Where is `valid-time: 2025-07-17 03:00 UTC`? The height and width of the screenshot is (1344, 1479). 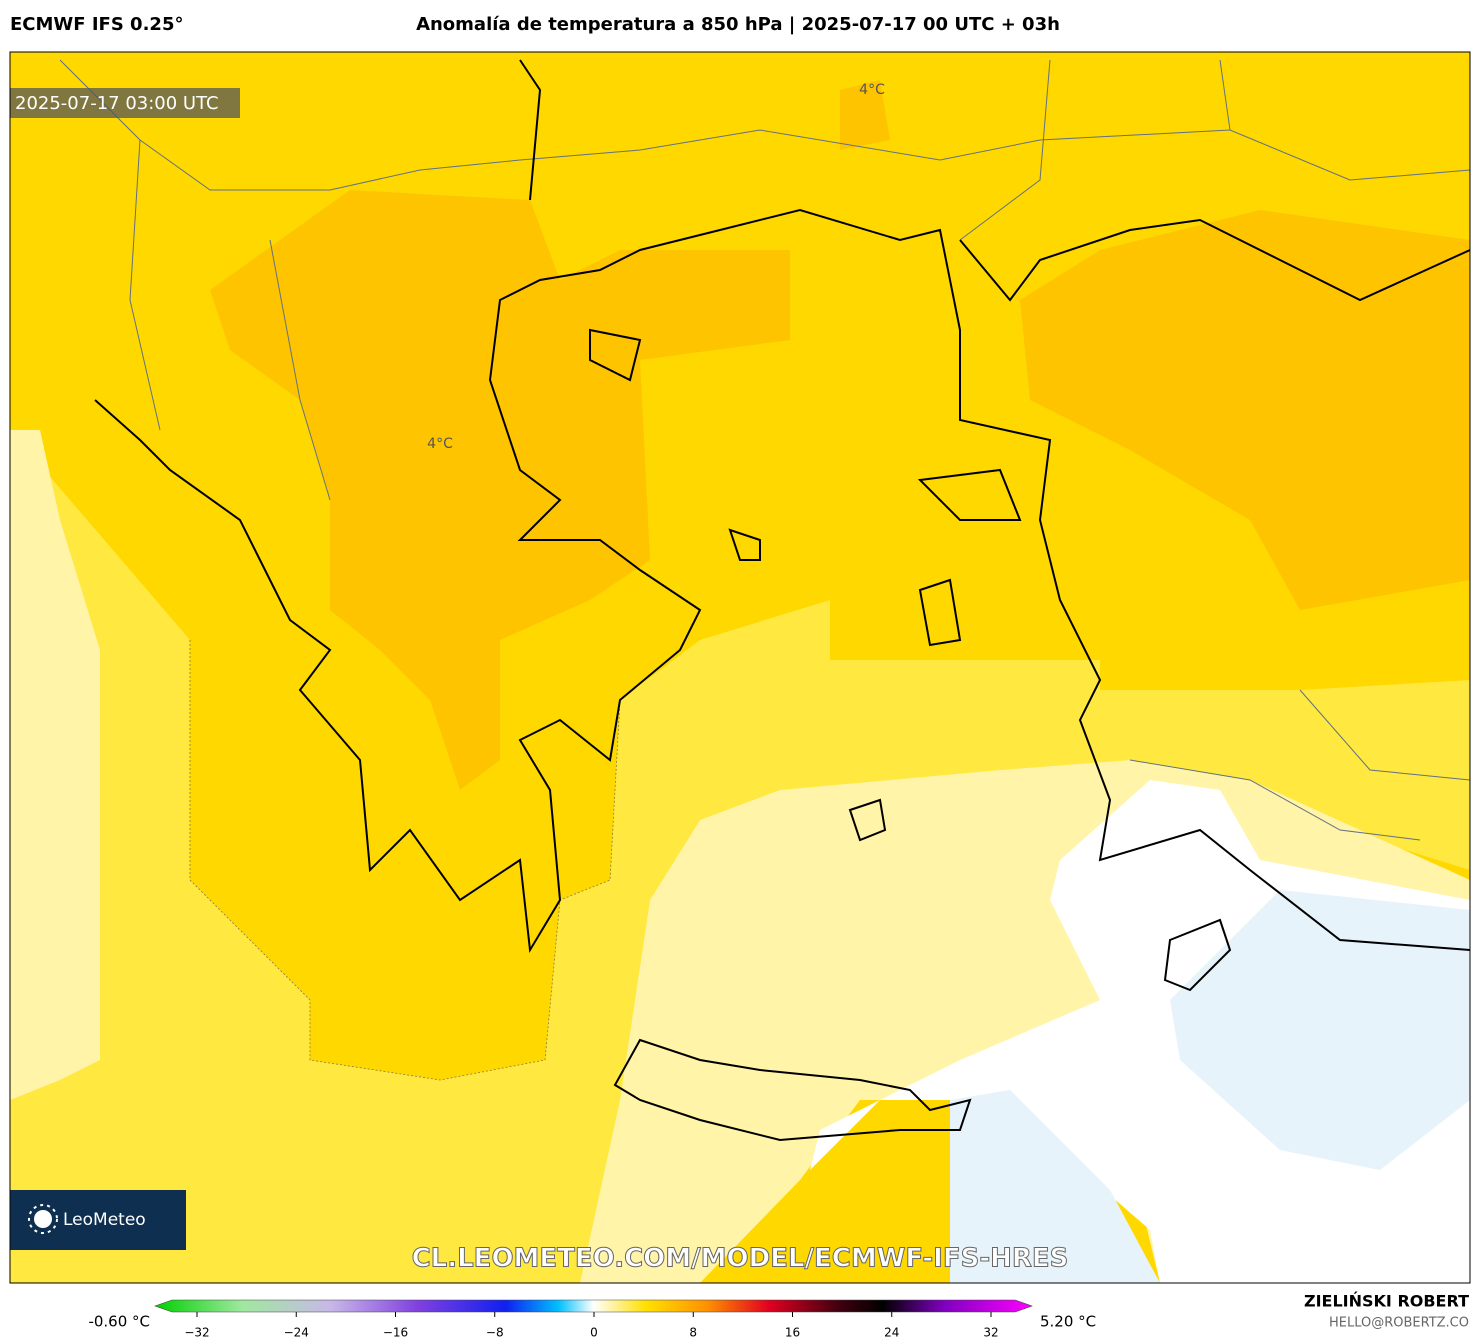 valid-time: 2025-07-17 03:00 UTC is located at coordinates (117, 103).